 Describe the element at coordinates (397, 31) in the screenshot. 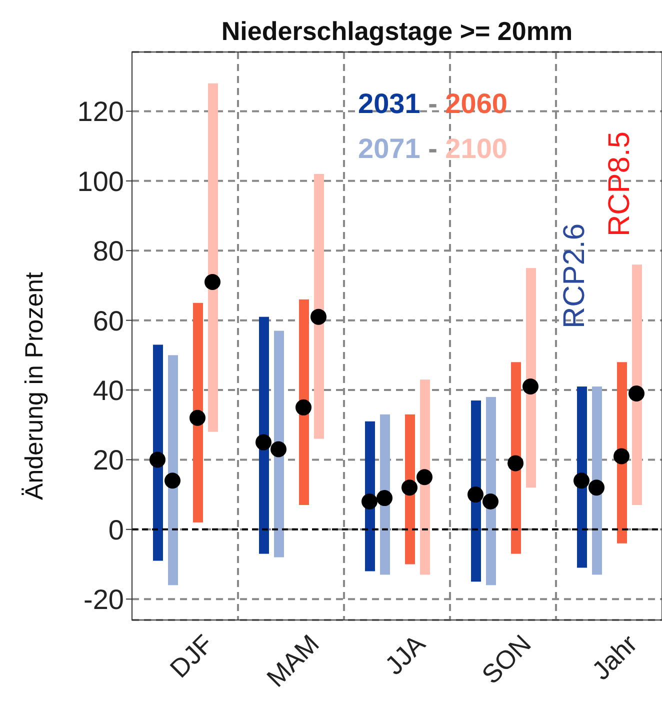

I see `chart-title: Niederschlagstage >= 20mm` at that location.